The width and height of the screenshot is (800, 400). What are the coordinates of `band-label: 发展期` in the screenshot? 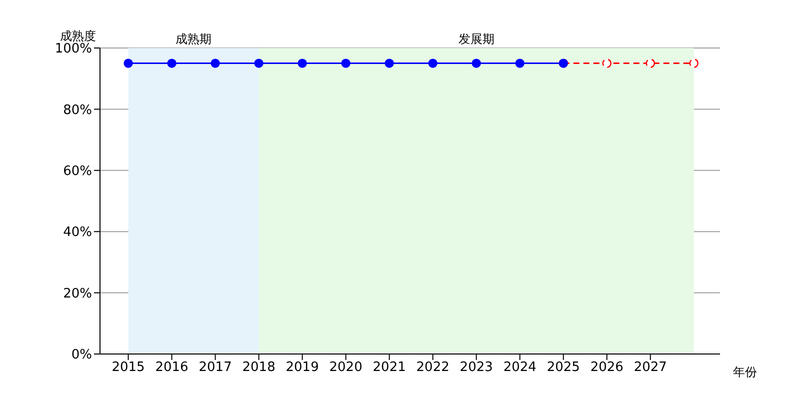 It's located at (476, 39).